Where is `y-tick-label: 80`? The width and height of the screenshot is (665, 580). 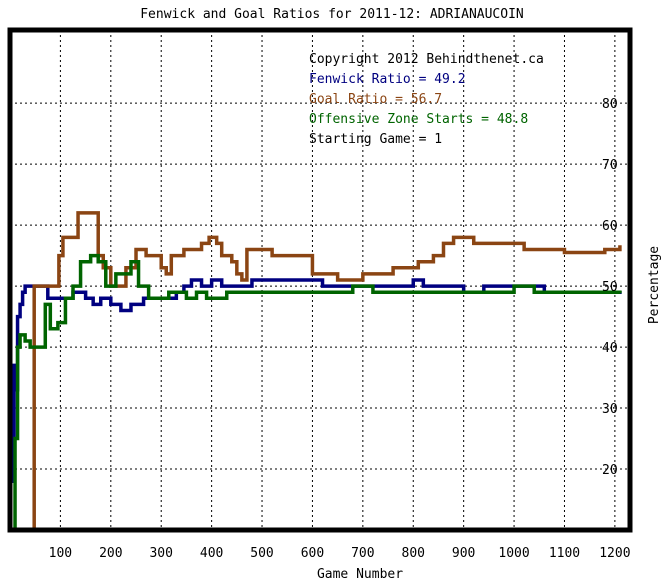
y-tick-label: 80 is located at coordinates (610, 104).